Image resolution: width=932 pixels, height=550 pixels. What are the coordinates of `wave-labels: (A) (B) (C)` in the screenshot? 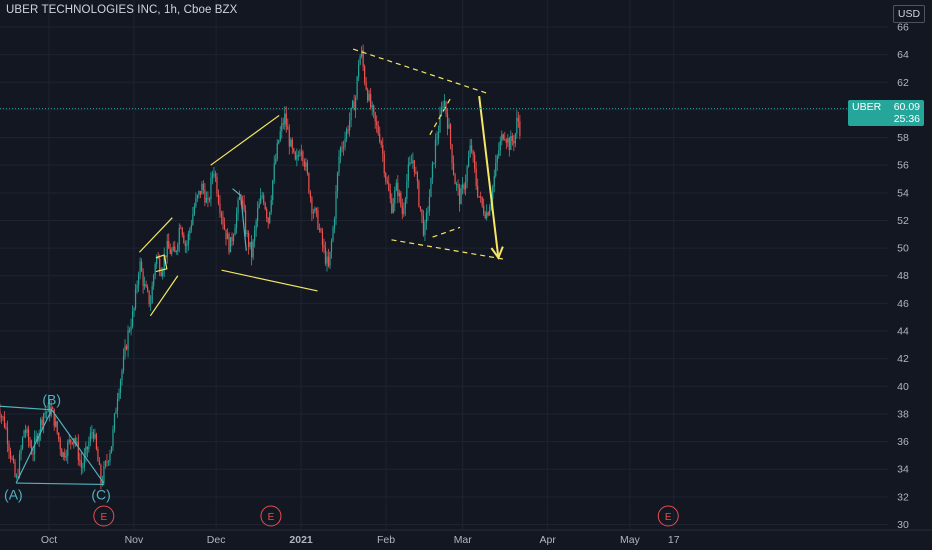 It's located at (57, 446).